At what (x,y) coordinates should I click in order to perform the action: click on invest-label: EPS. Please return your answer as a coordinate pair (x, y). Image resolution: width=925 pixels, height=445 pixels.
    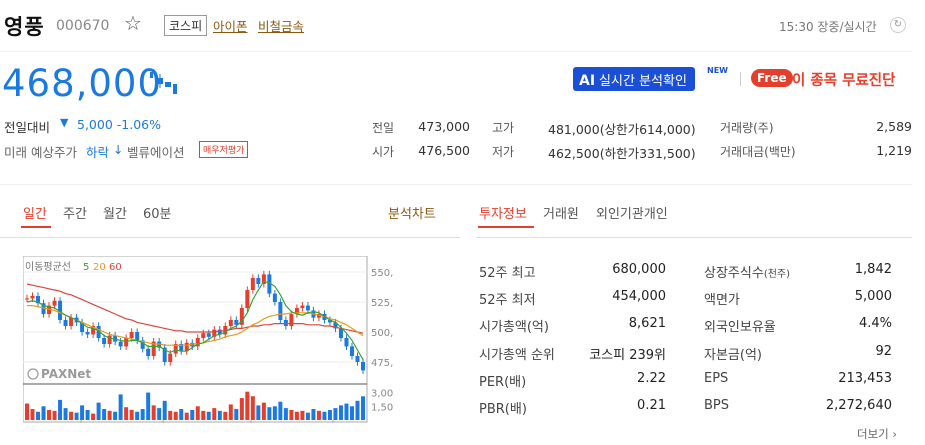
    Looking at the image, I should click on (716, 378).